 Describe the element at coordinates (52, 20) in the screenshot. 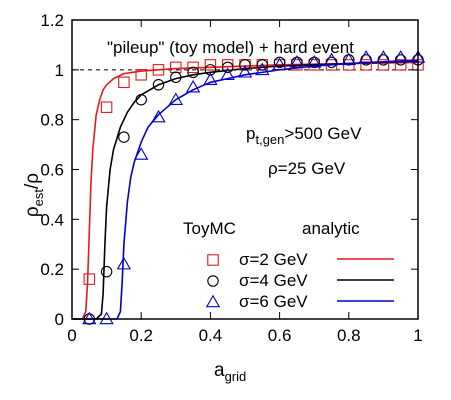

I see `y-tick-label: 1.2` at that location.